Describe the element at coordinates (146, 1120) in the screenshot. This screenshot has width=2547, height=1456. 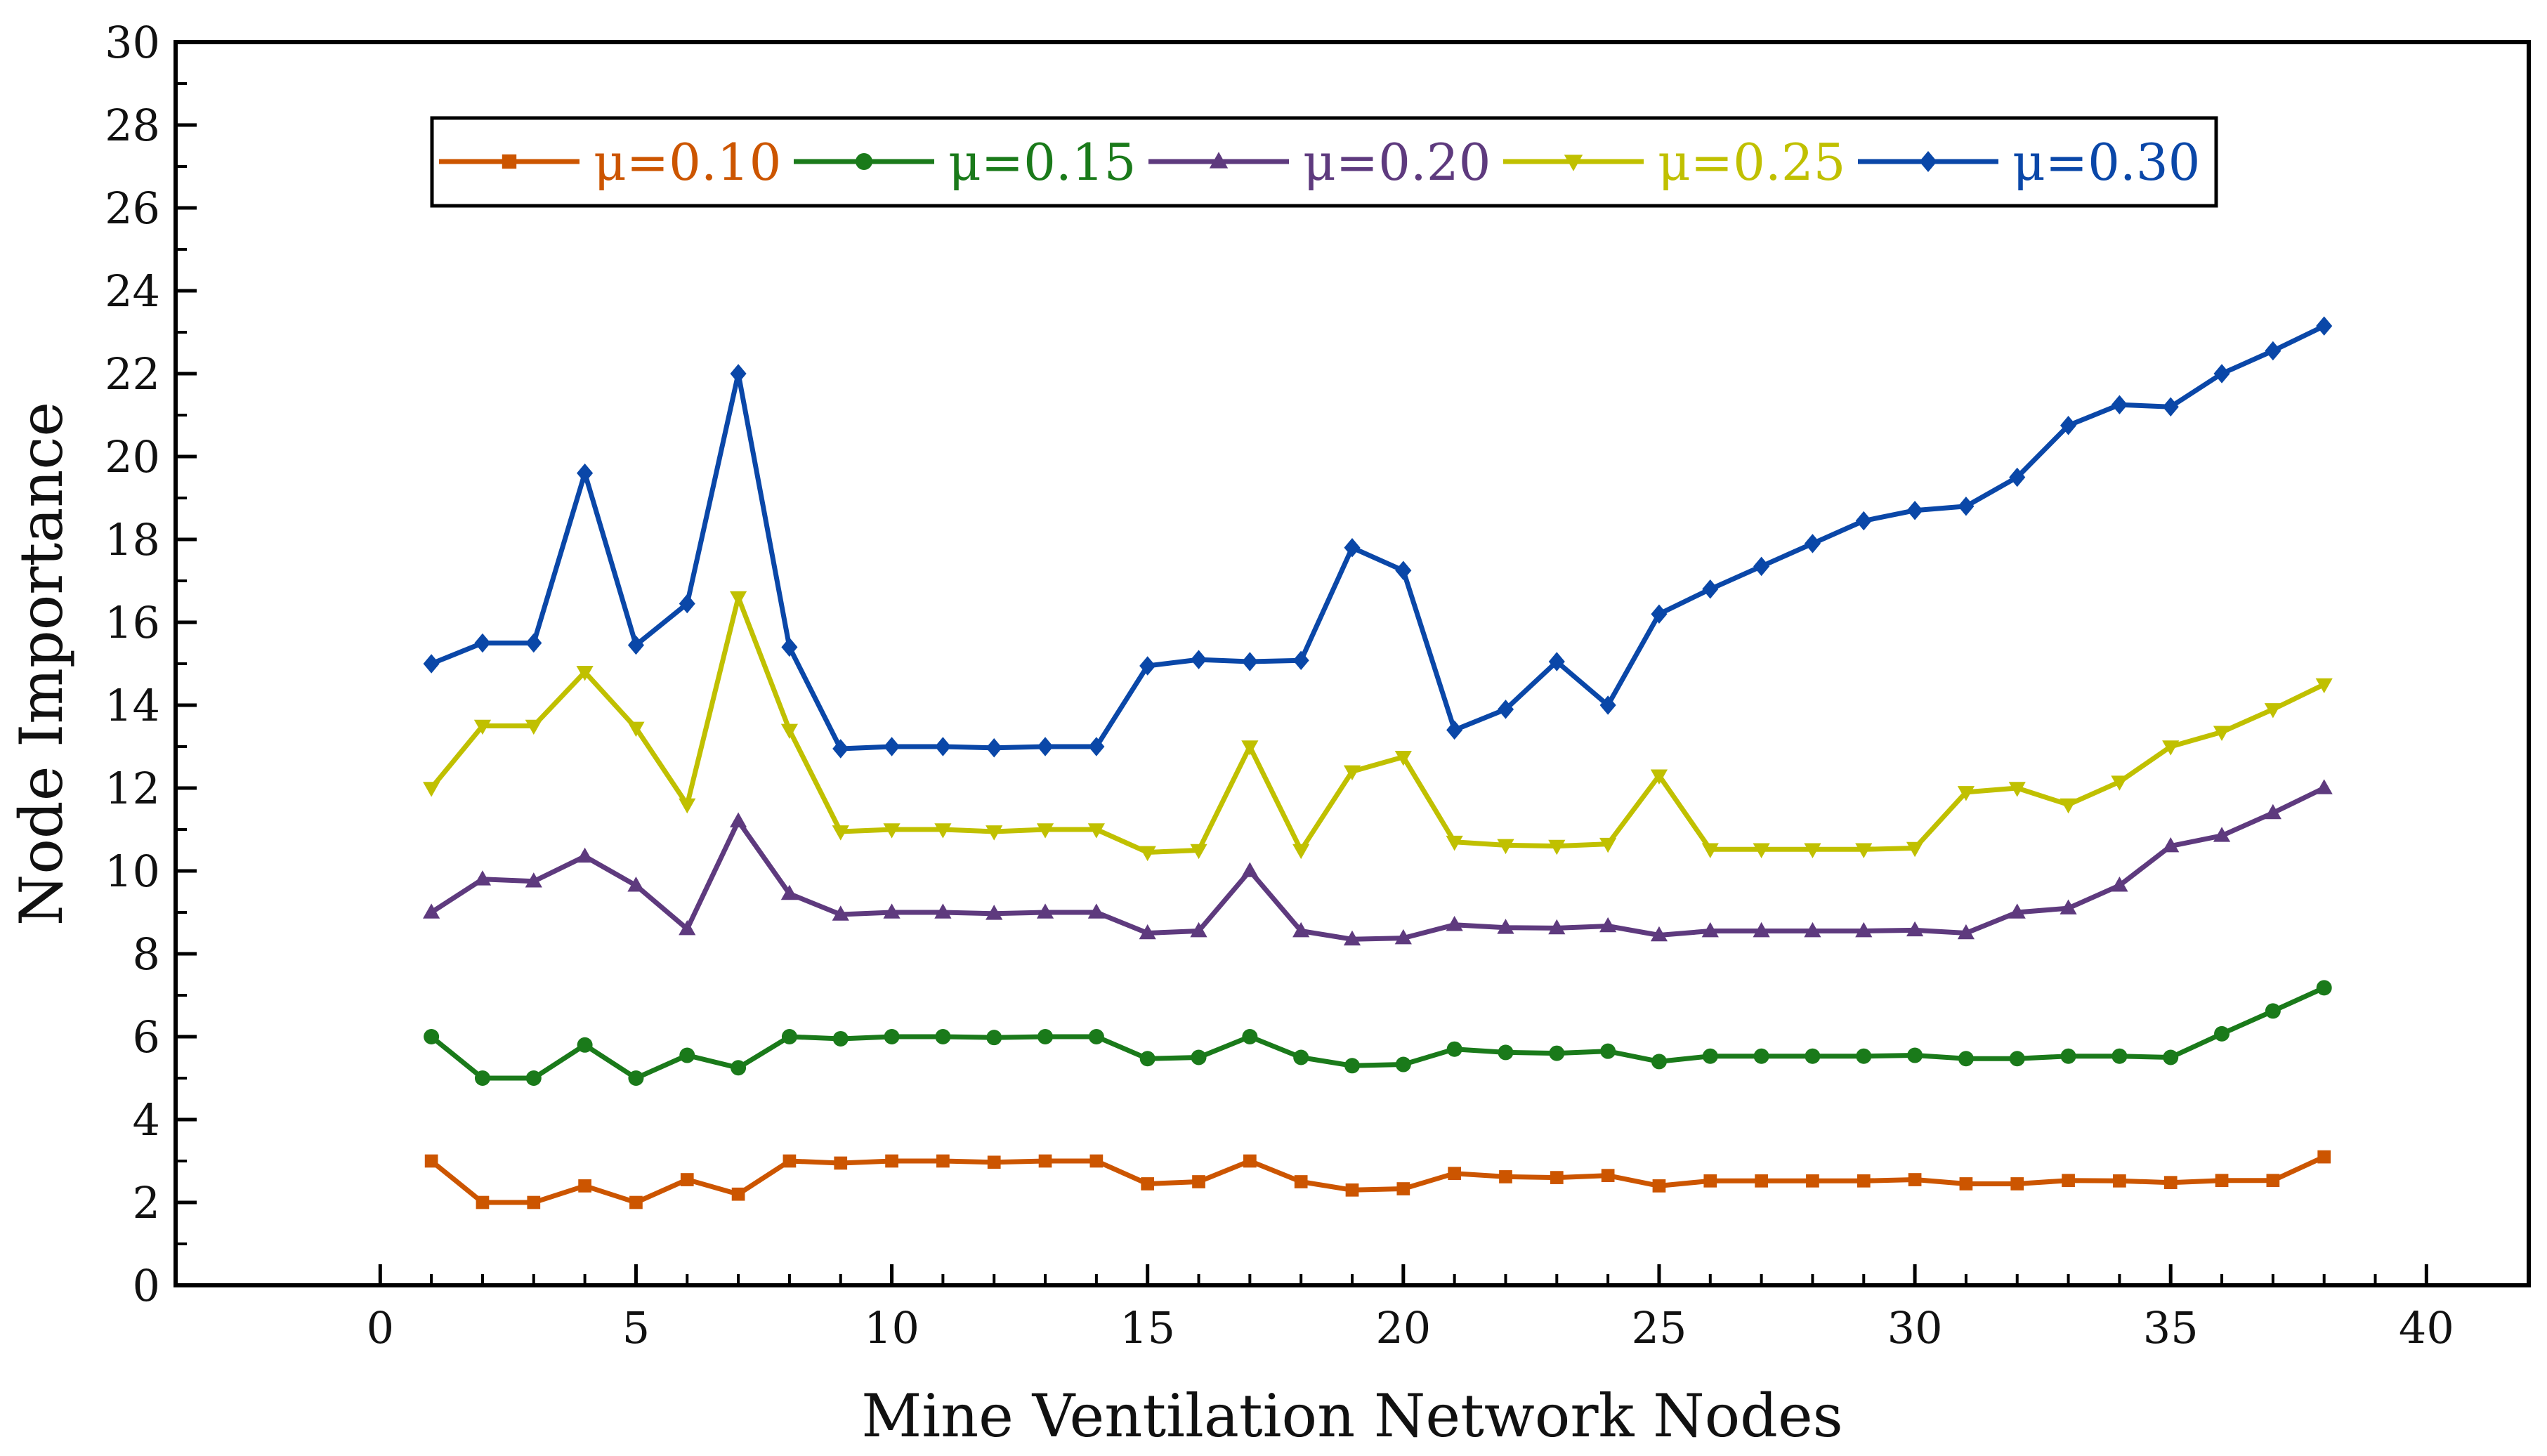
I see `y-tick-label: 4` at that location.